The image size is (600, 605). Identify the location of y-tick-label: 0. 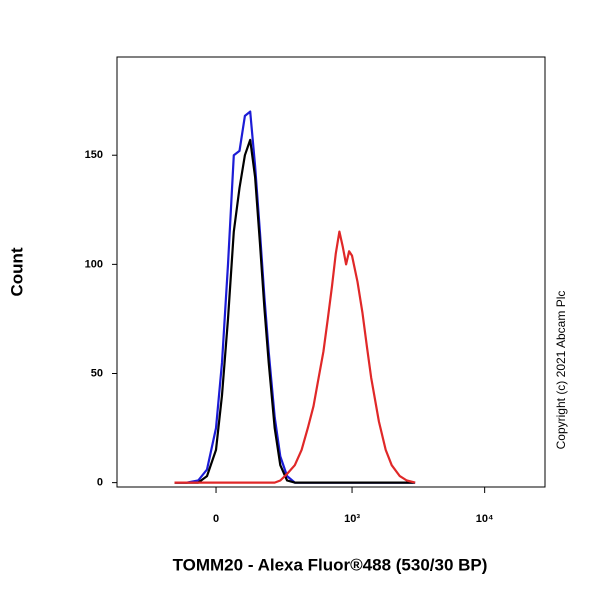
(100, 483).